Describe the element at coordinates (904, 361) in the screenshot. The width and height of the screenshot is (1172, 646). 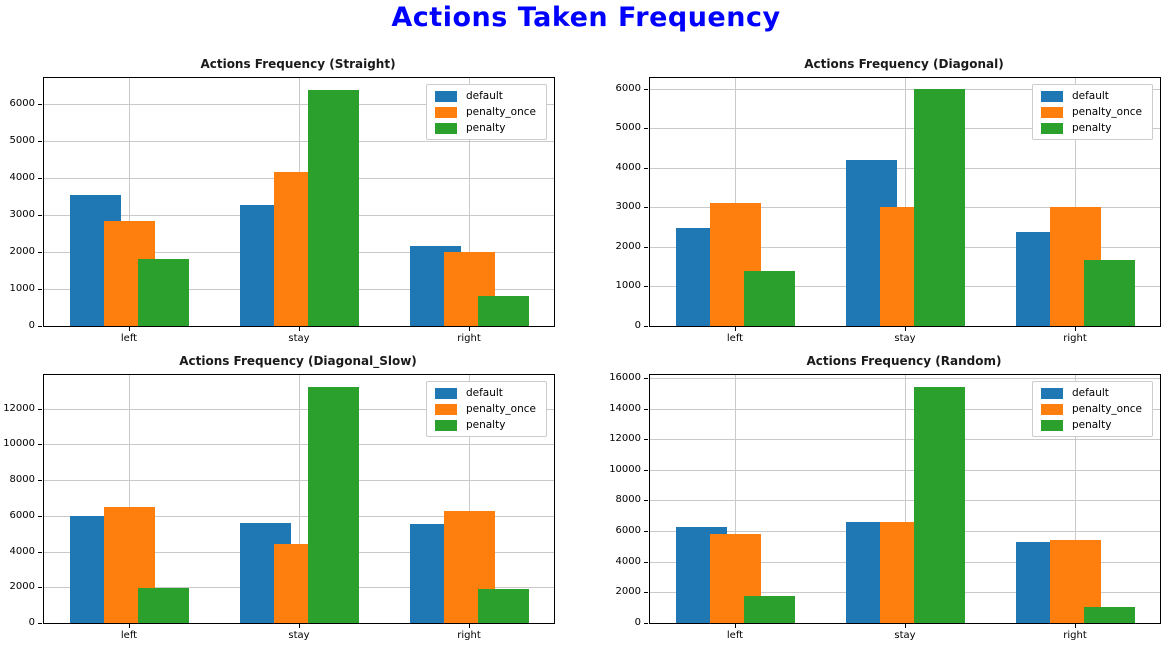
I see `chart-title-random: Actions Frequency (Random)` at that location.